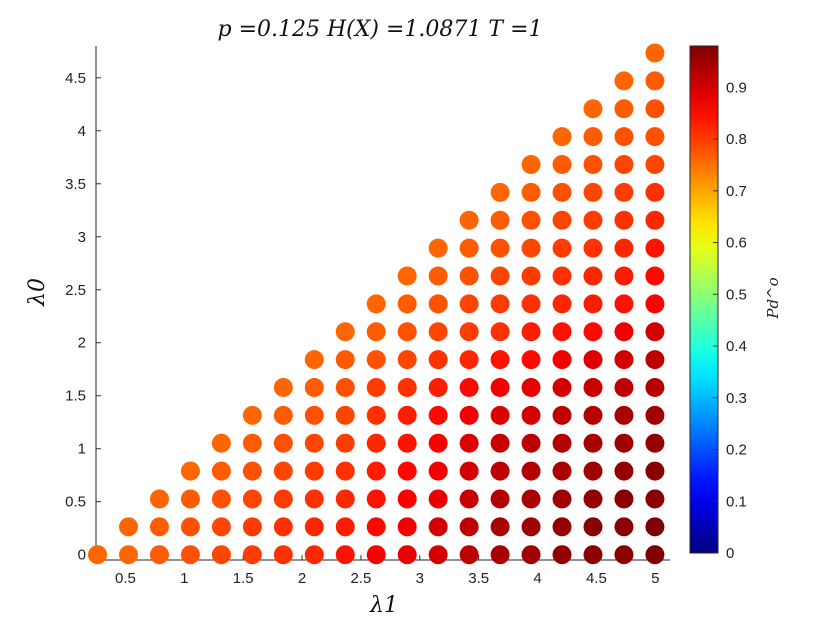 The width and height of the screenshot is (830, 623). Describe the element at coordinates (478, 578) in the screenshot. I see `x-tick-label: 3.5` at that location.